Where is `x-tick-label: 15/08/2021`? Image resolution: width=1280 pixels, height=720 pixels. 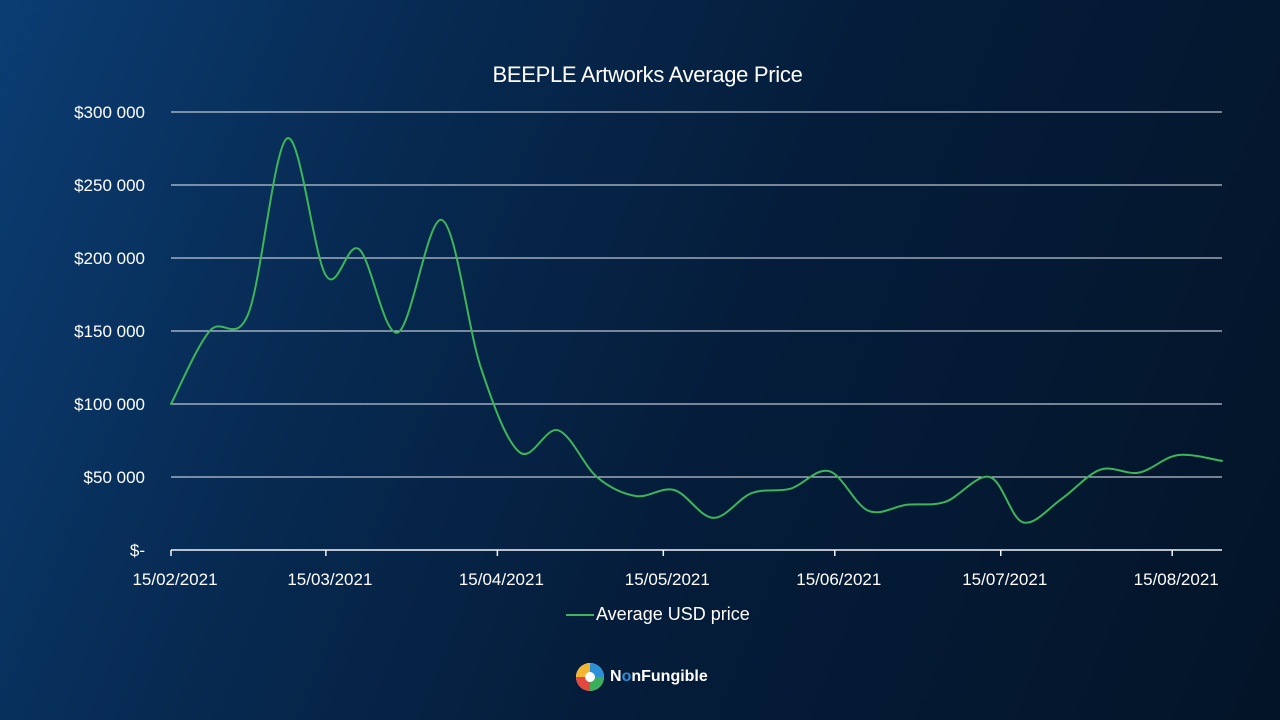
x-tick-label: 15/08/2021 is located at coordinates (1176, 579).